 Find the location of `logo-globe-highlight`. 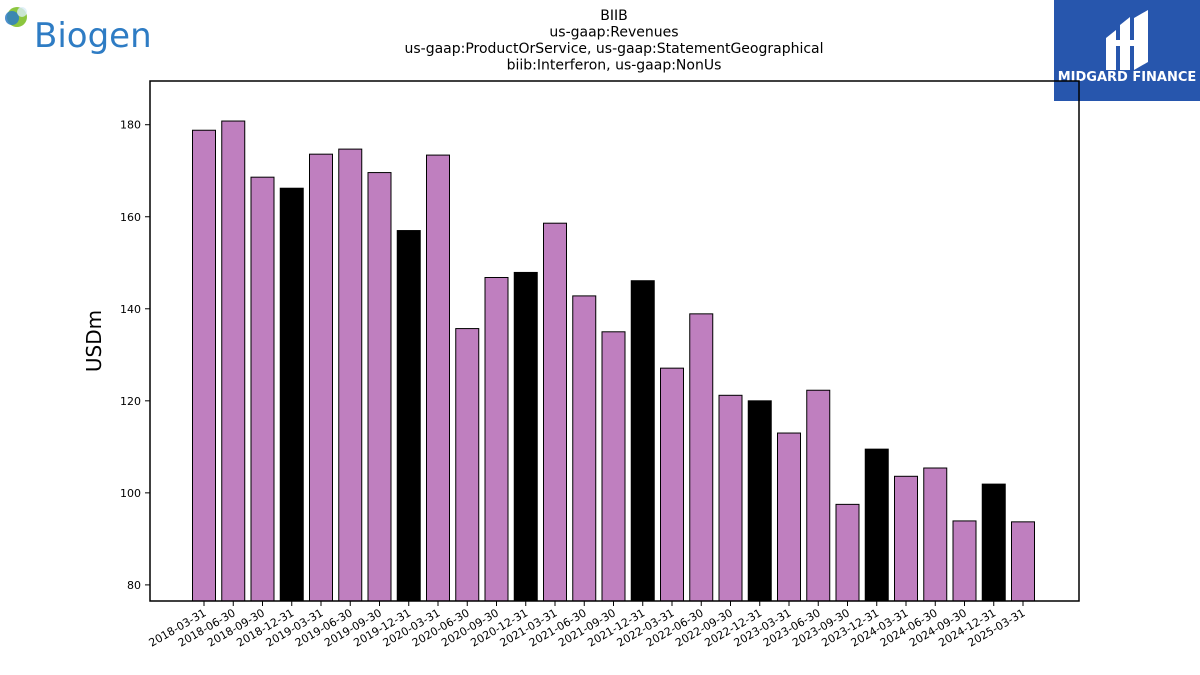

logo-globe-highlight is located at coordinates (22, 12).